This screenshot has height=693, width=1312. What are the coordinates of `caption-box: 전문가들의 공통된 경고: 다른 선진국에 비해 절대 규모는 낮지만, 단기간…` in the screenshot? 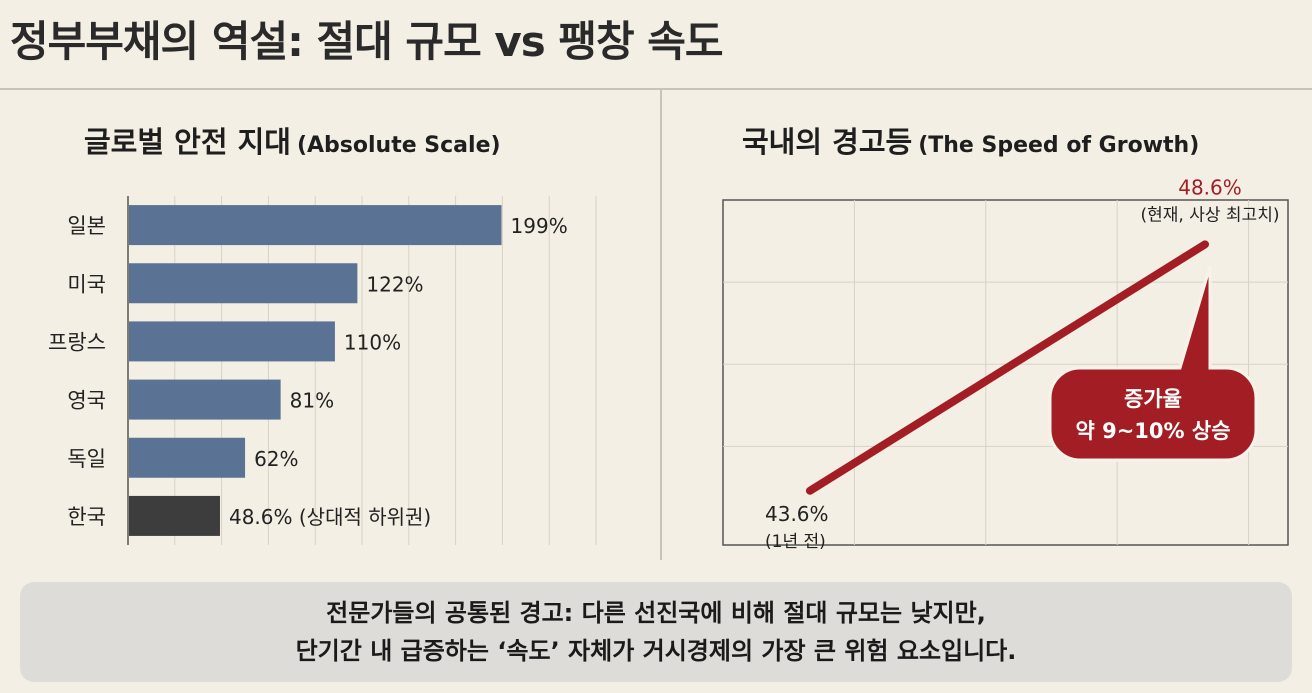 It's located at (656, 632).